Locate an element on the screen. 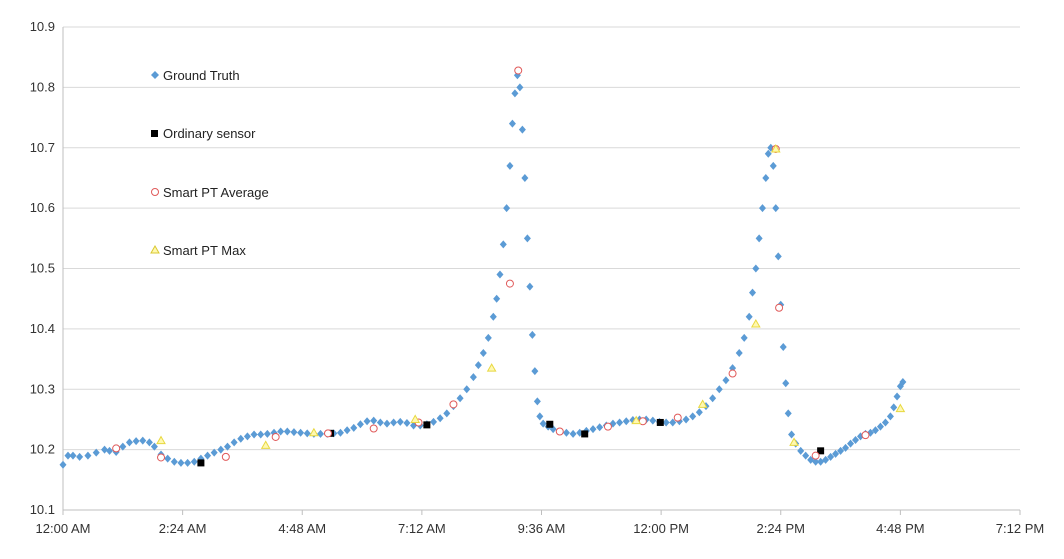  y-tick-label: 10.5 is located at coordinates (42, 268).